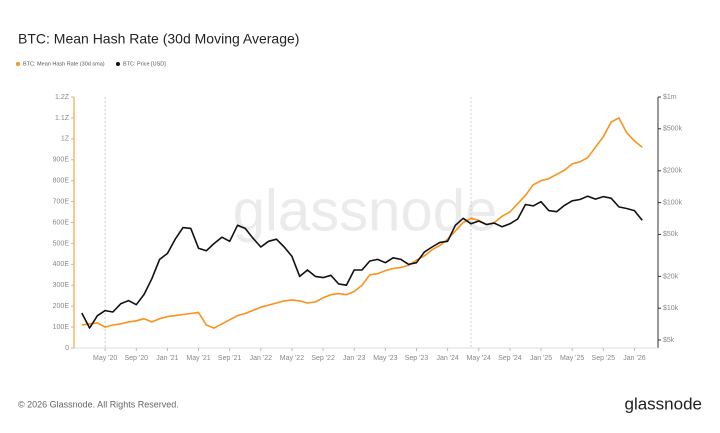 This screenshot has width=720, height=433. Describe the element at coordinates (61, 201) in the screenshot. I see `y-tick-label: 700E` at that location.